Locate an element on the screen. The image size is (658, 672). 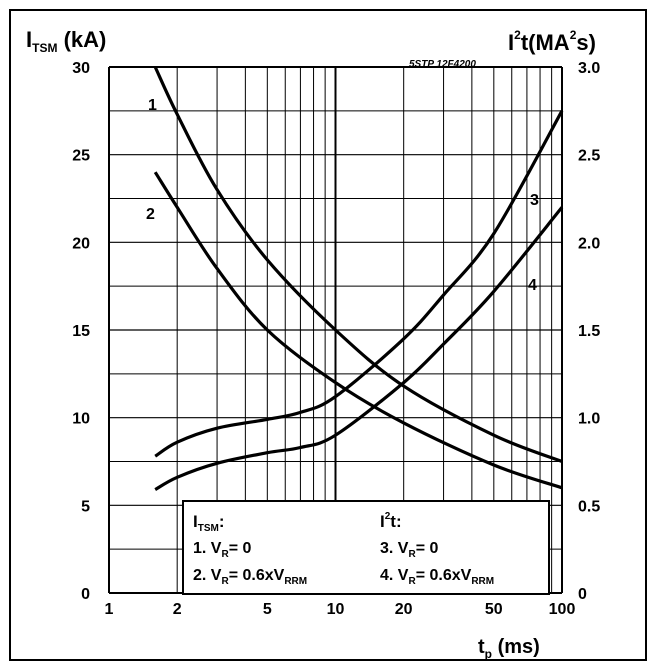
left-tick-label: 25 is located at coordinates (81, 156).